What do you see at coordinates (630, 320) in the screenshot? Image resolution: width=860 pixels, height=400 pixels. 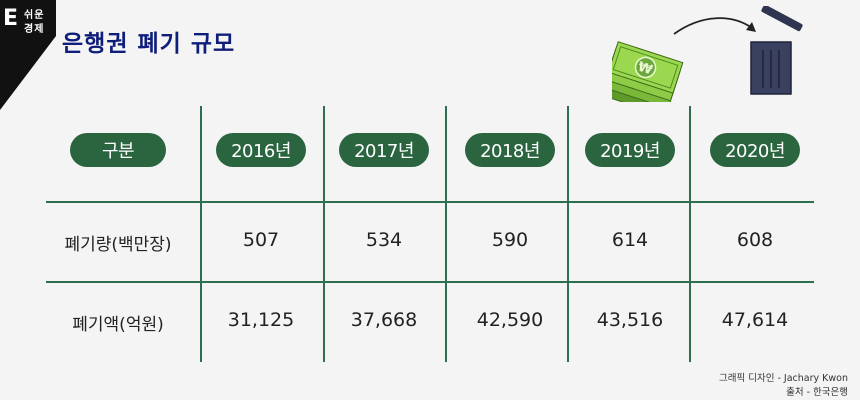 I see `table-cell: 43,516` at bounding box center [630, 320].